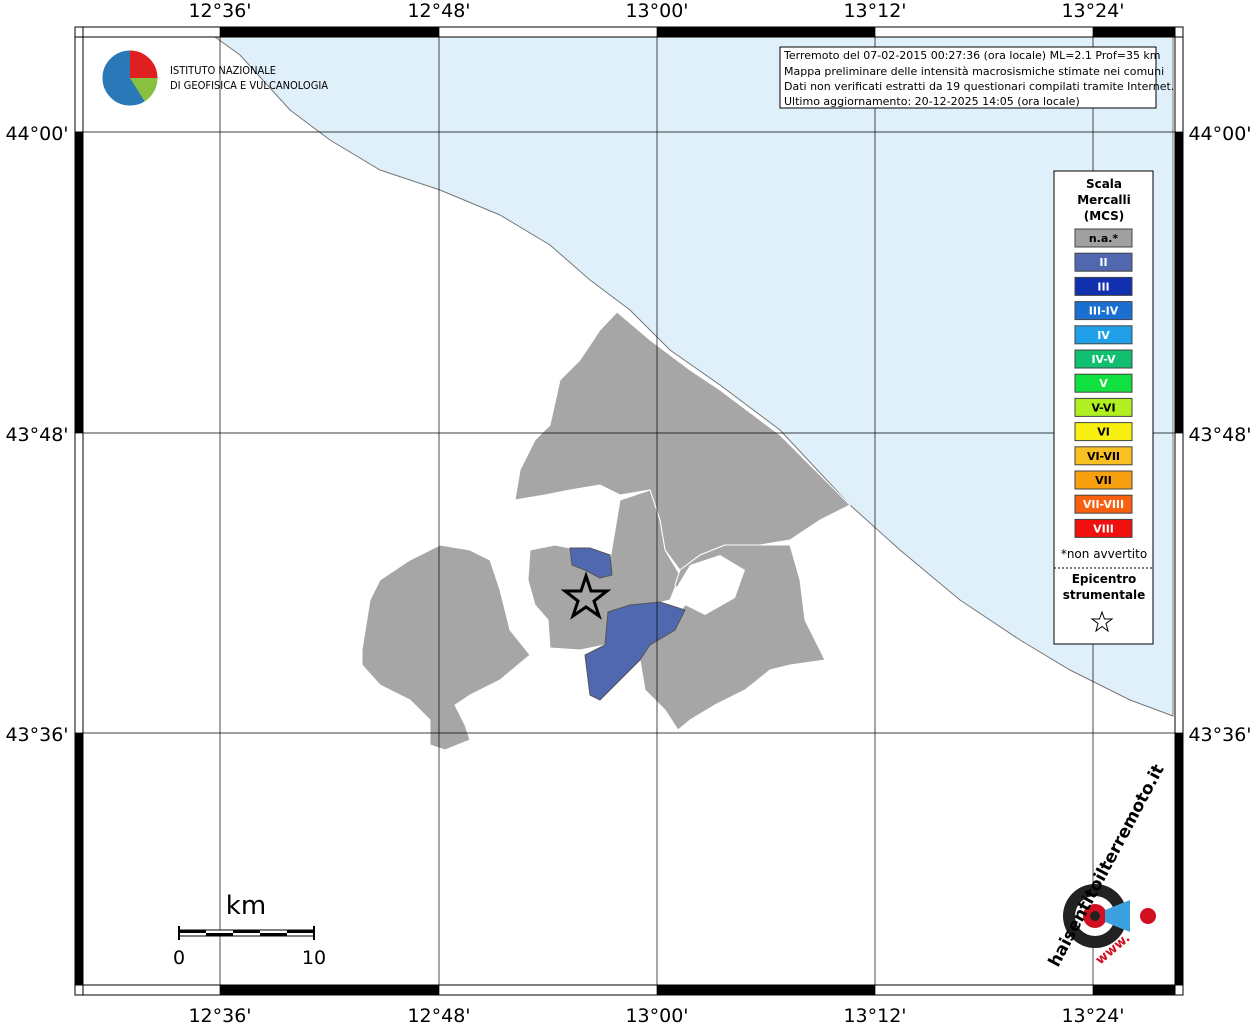  Describe the element at coordinates (223, 70) in the screenshot. I see `institute-name: ISTITUTO NAZIONALE` at that location.